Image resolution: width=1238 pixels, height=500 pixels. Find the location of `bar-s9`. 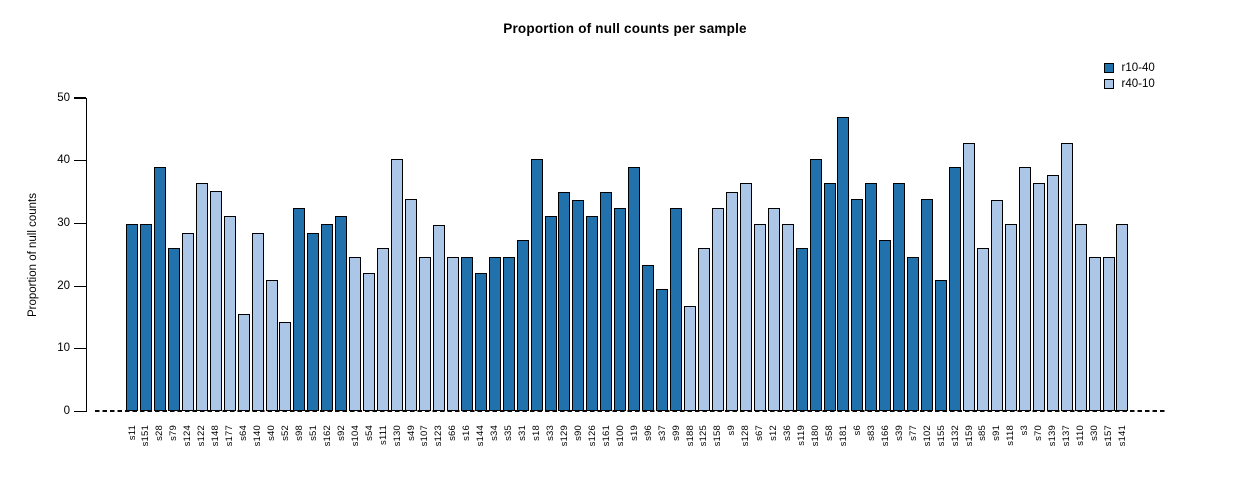

bar-s9 is located at coordinates (731, 302).